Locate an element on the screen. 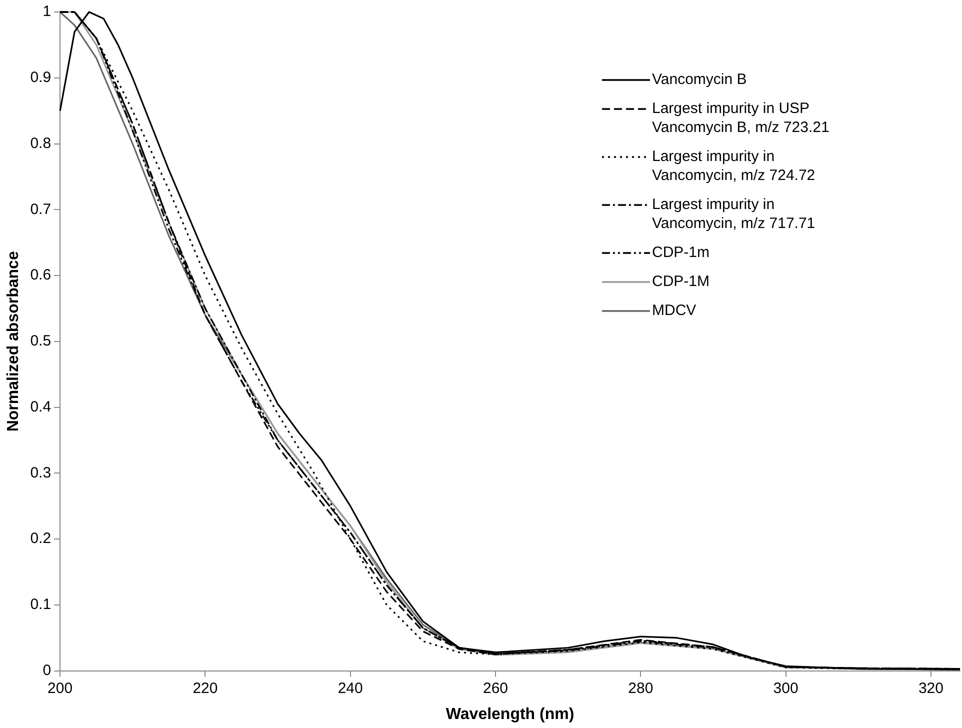  y-tick-label: 0.3 is located at coordinates (41, 473).